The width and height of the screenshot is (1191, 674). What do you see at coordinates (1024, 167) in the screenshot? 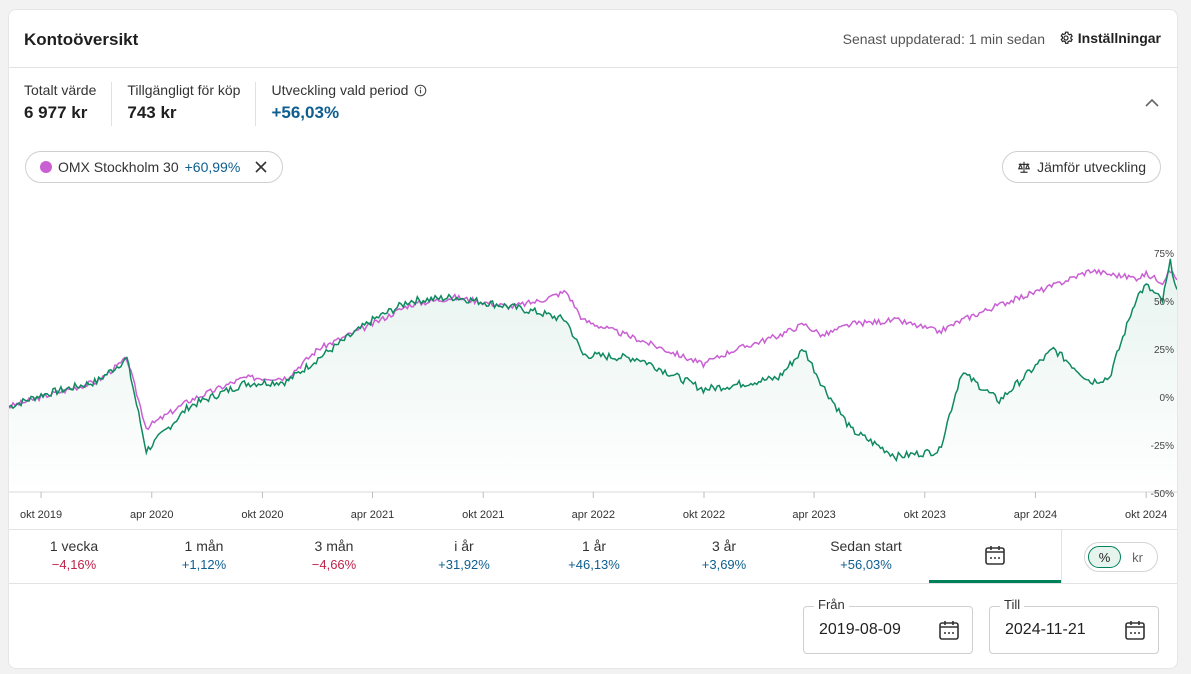
I see `scale-icon` at bounding box center [1024, 167].